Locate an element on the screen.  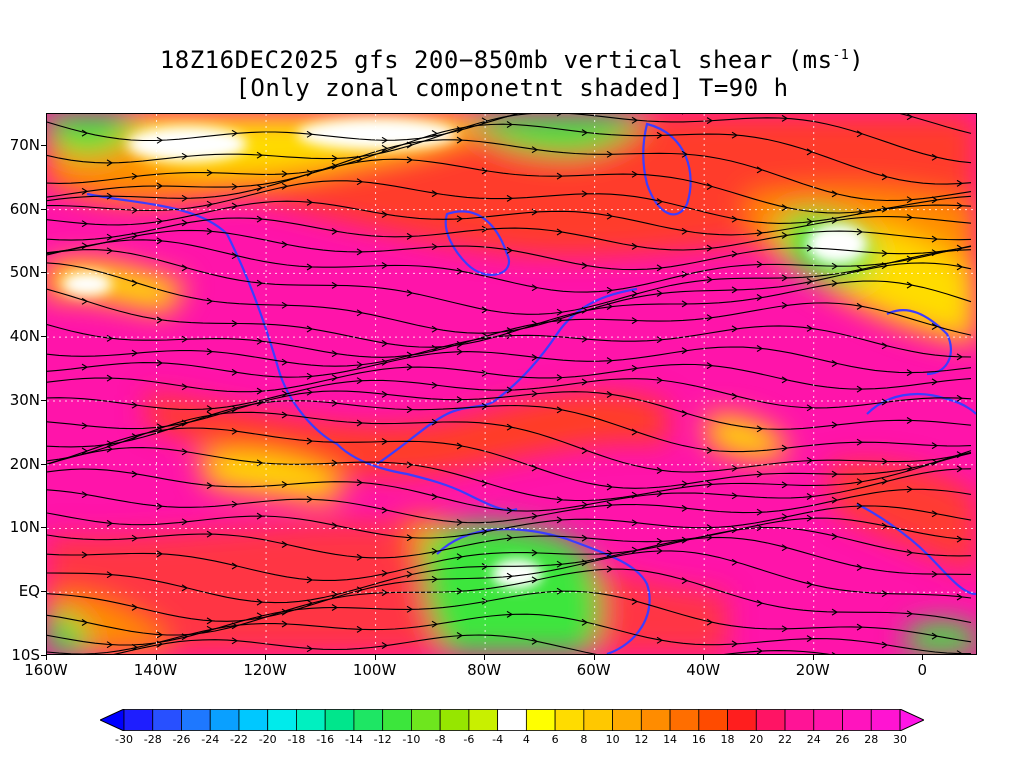
longitude-label: 80W is located at coordinates (484, 670).